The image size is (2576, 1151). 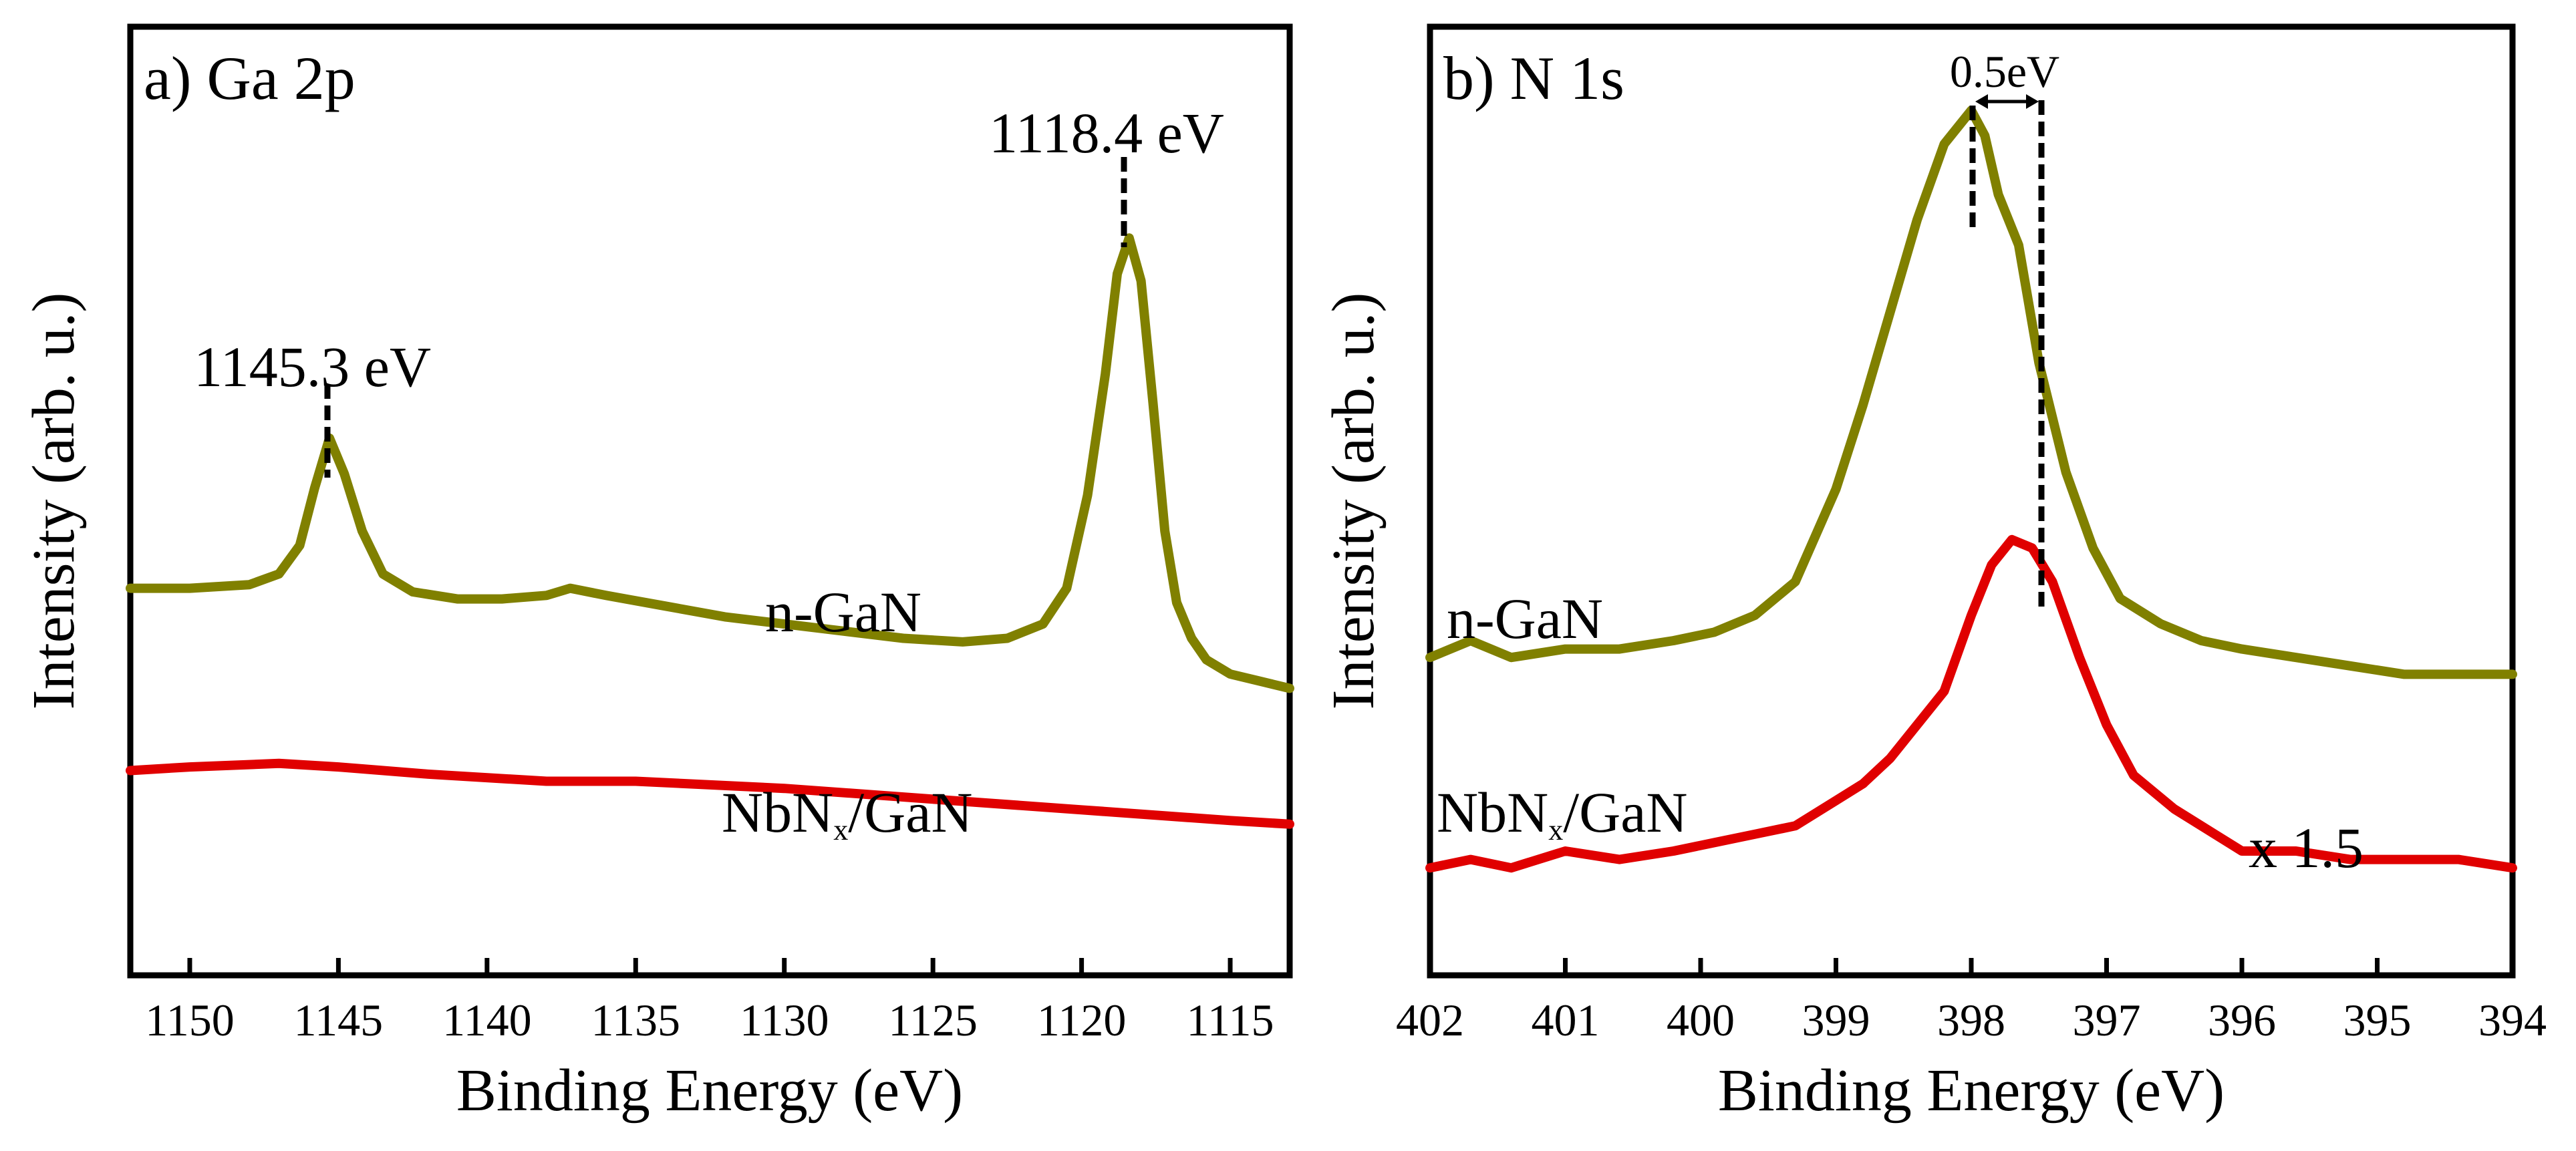 I want to click on panel-b-title: b) N 1s, so click(x=1533, y=78).